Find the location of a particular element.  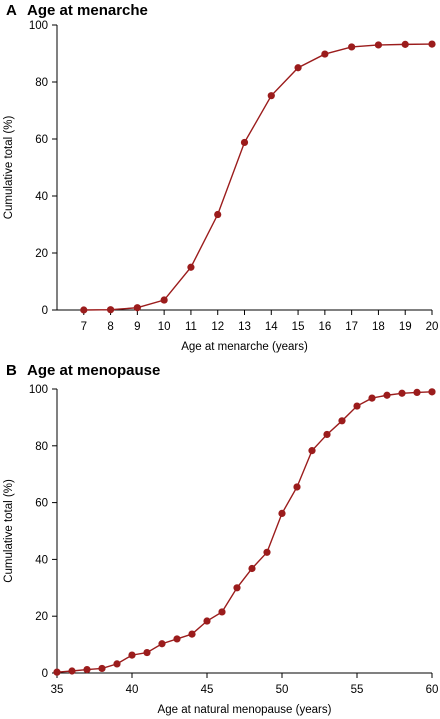

x-tick-label: 35 is located at coordinates (57, 690).